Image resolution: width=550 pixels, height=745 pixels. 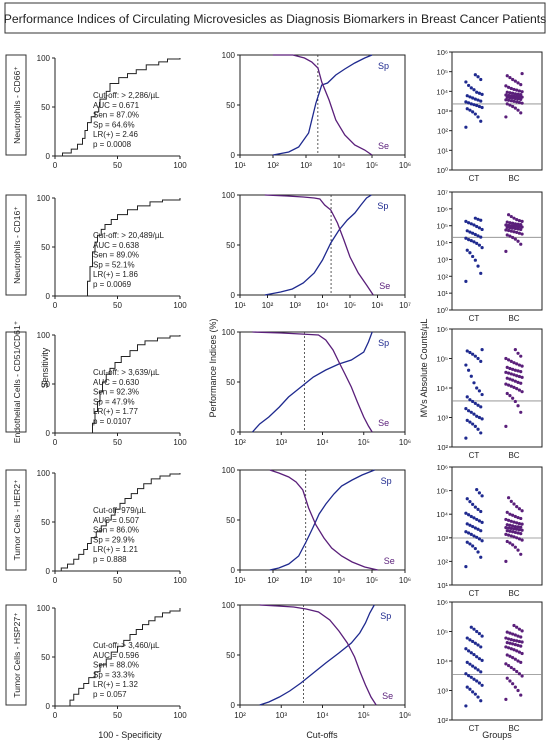 What do you see at coordinates (17, 655) in the screenshot?
I see `row-label: Tumor Cells - HSP27⁺` at bounding box center [17, 655].